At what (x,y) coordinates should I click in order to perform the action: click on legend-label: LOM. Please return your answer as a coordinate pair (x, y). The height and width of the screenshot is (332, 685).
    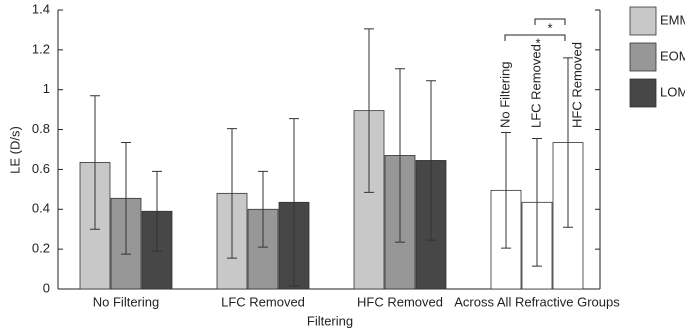
    Looking at the image, I should click on (672, 91).